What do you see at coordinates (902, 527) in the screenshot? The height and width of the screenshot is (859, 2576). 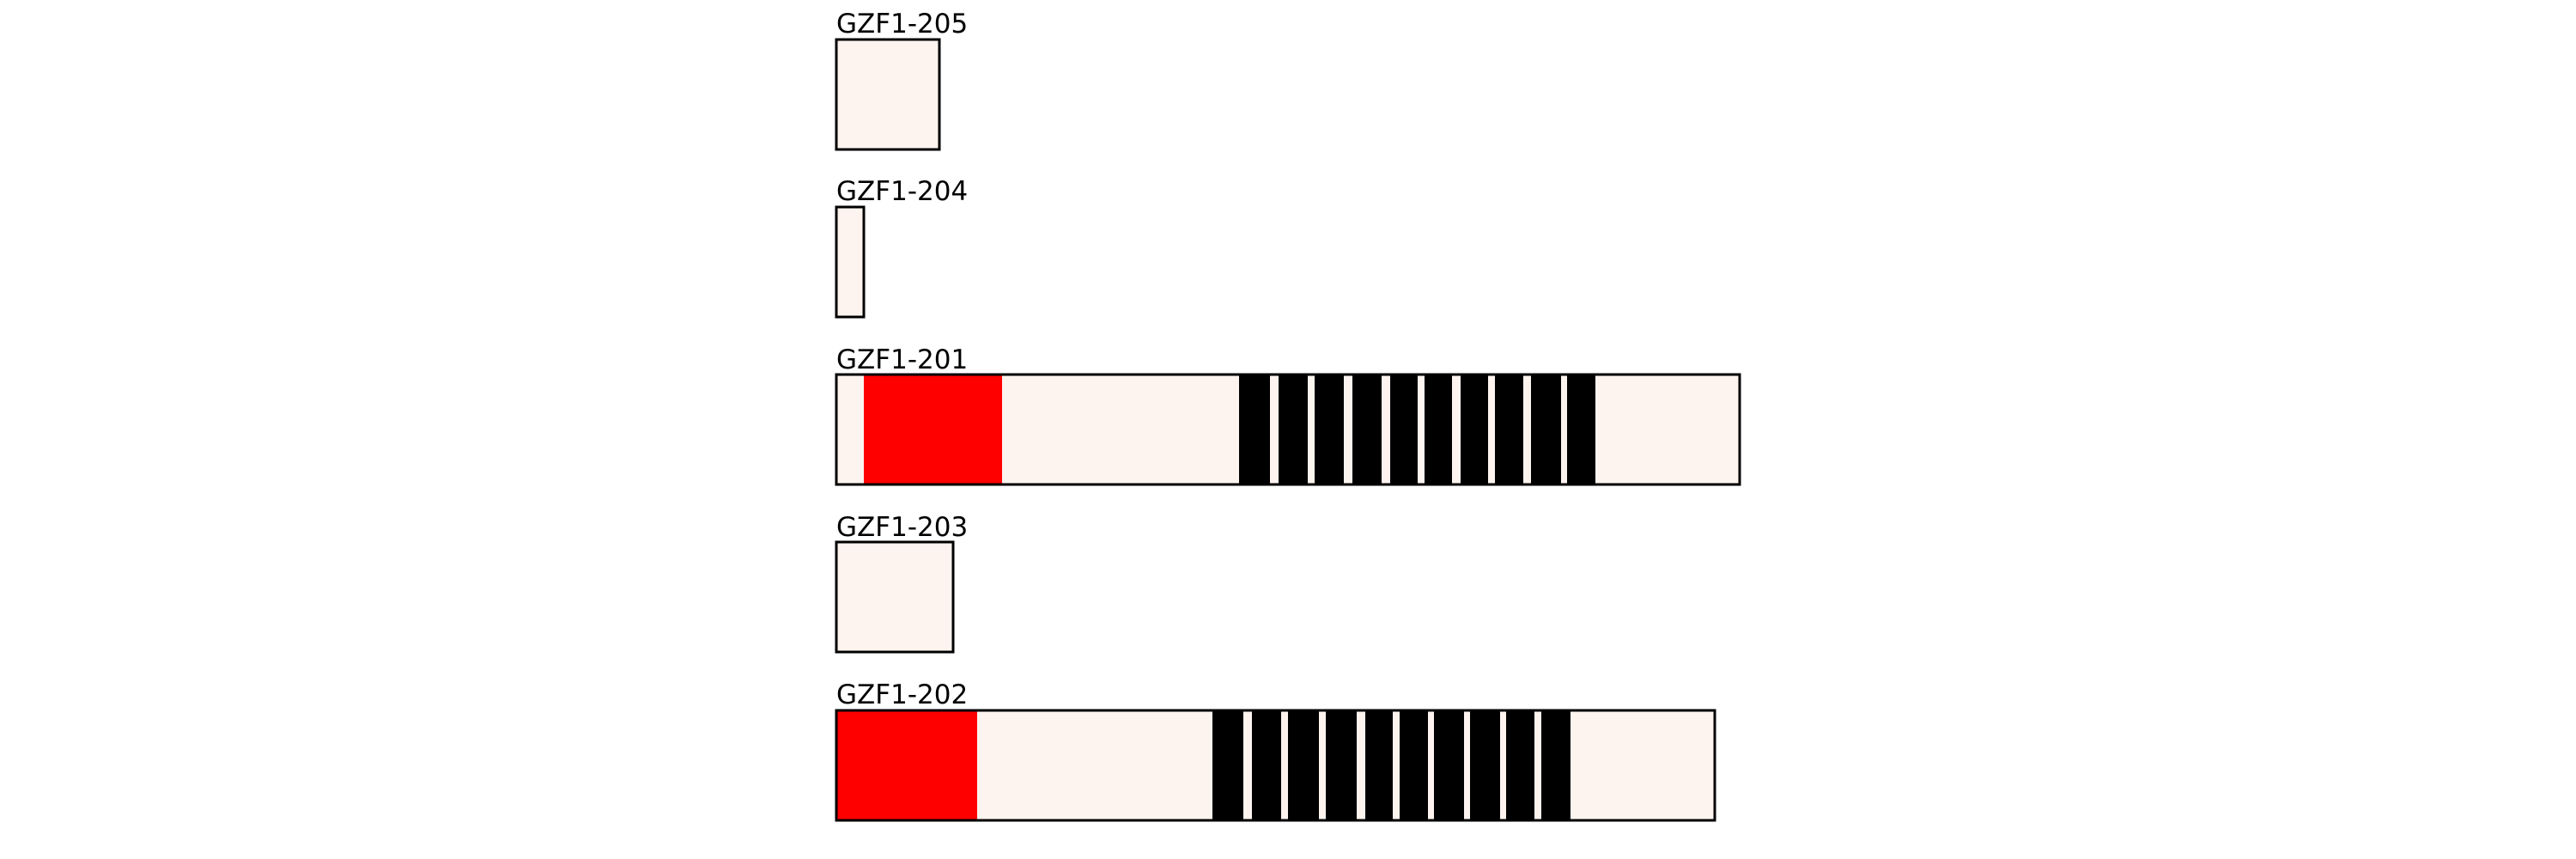 I see `transcript-label: GZF1-203` at bounding box center [902, 527].